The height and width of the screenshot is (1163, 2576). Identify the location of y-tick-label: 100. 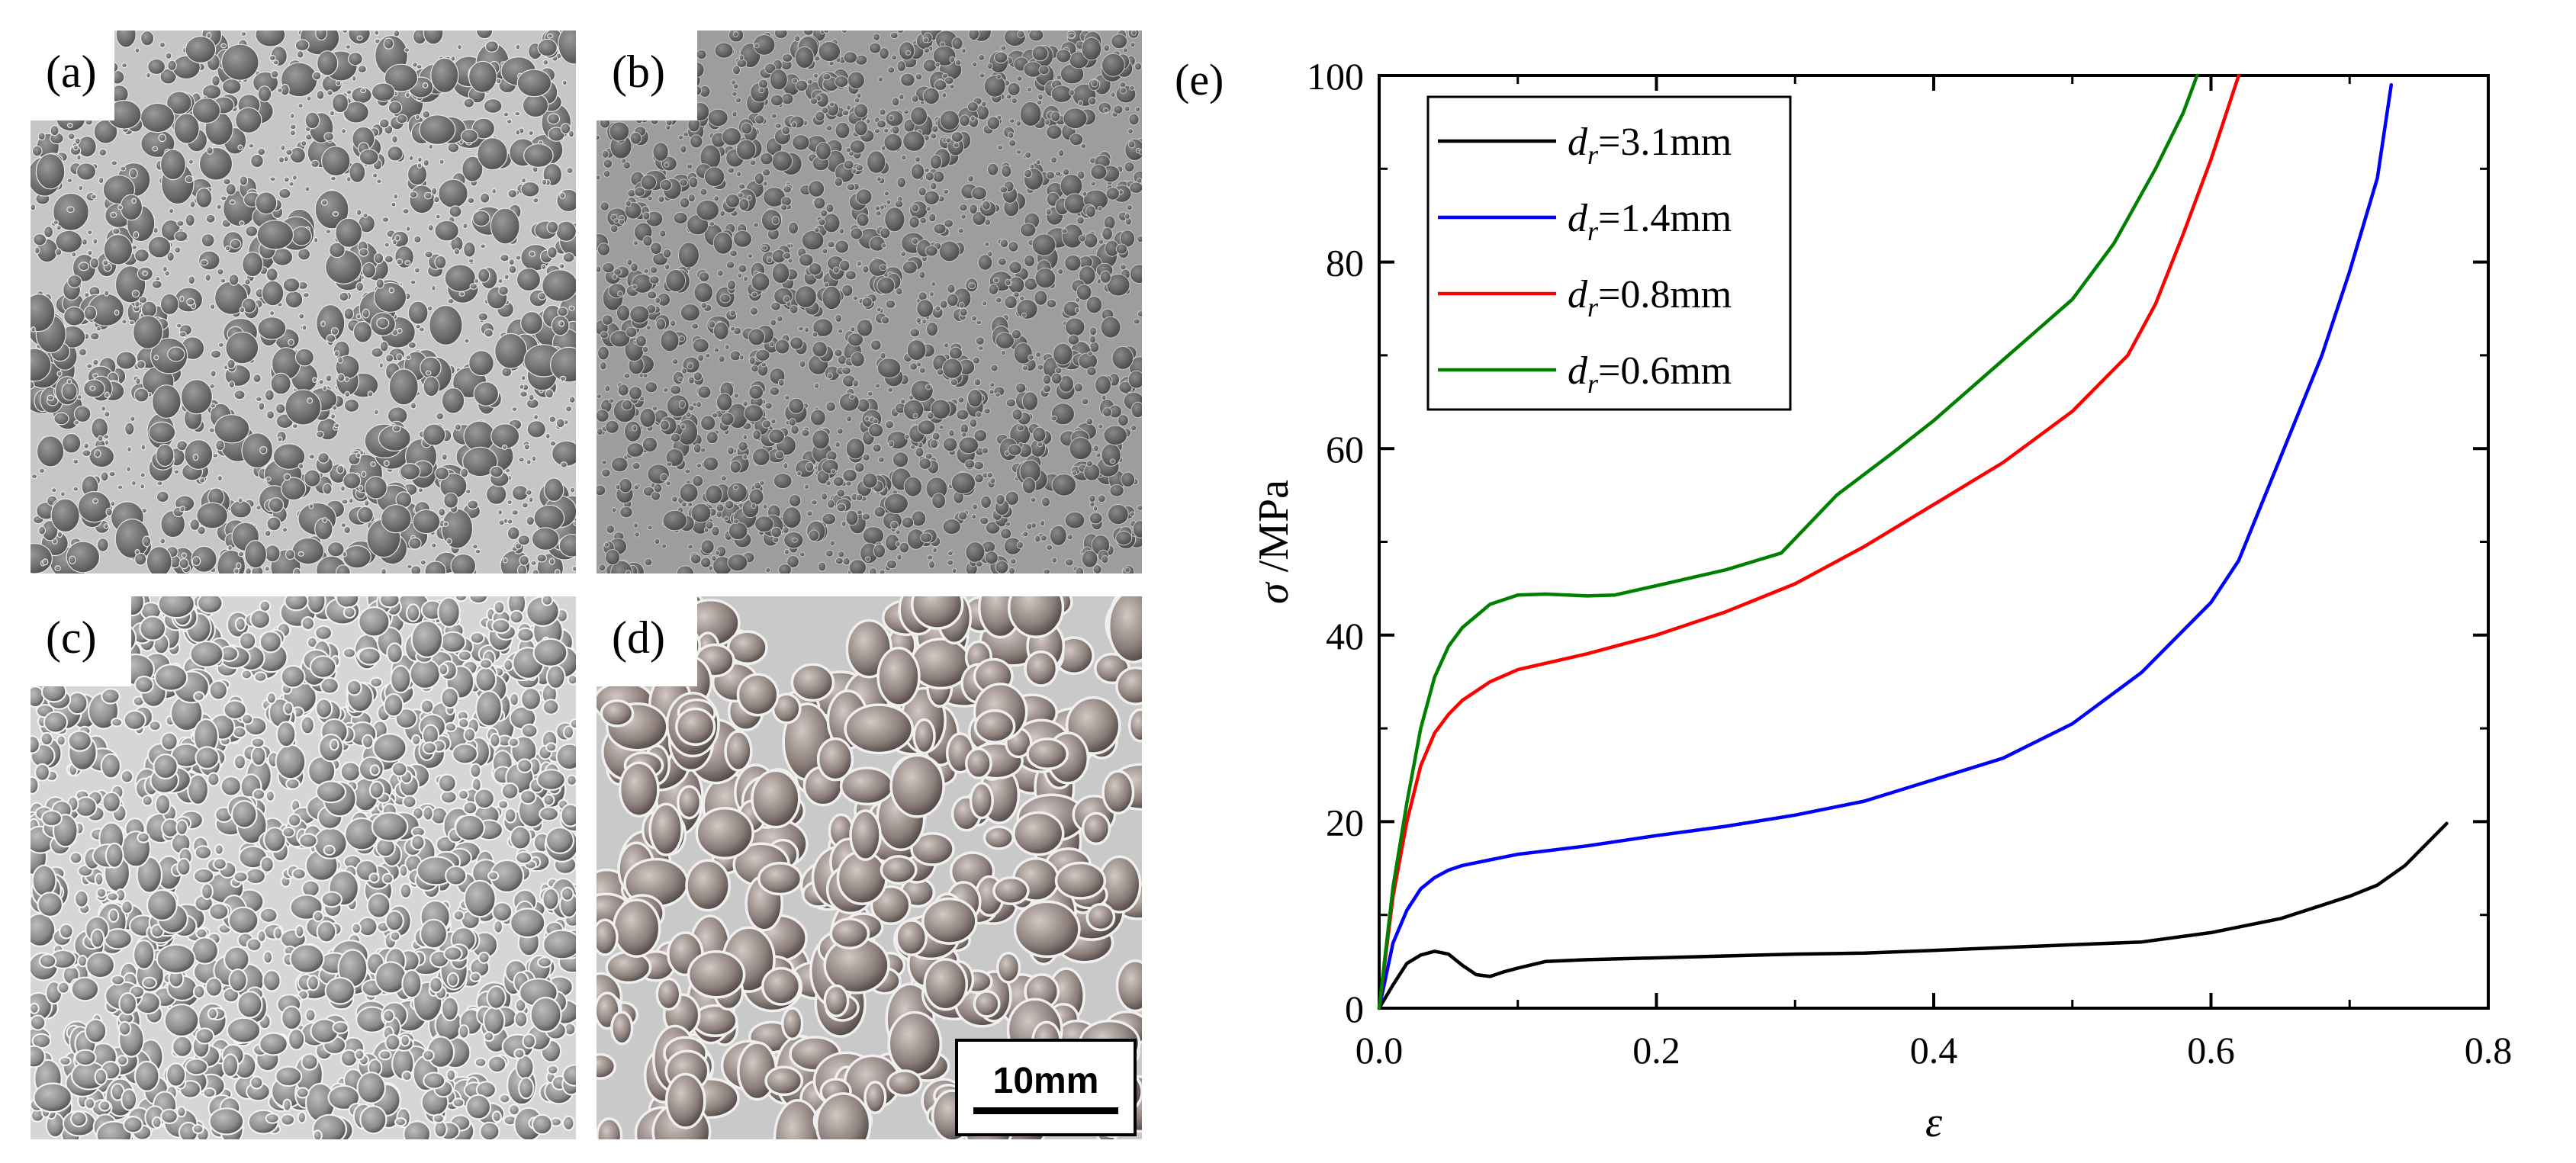
(1335, 76).